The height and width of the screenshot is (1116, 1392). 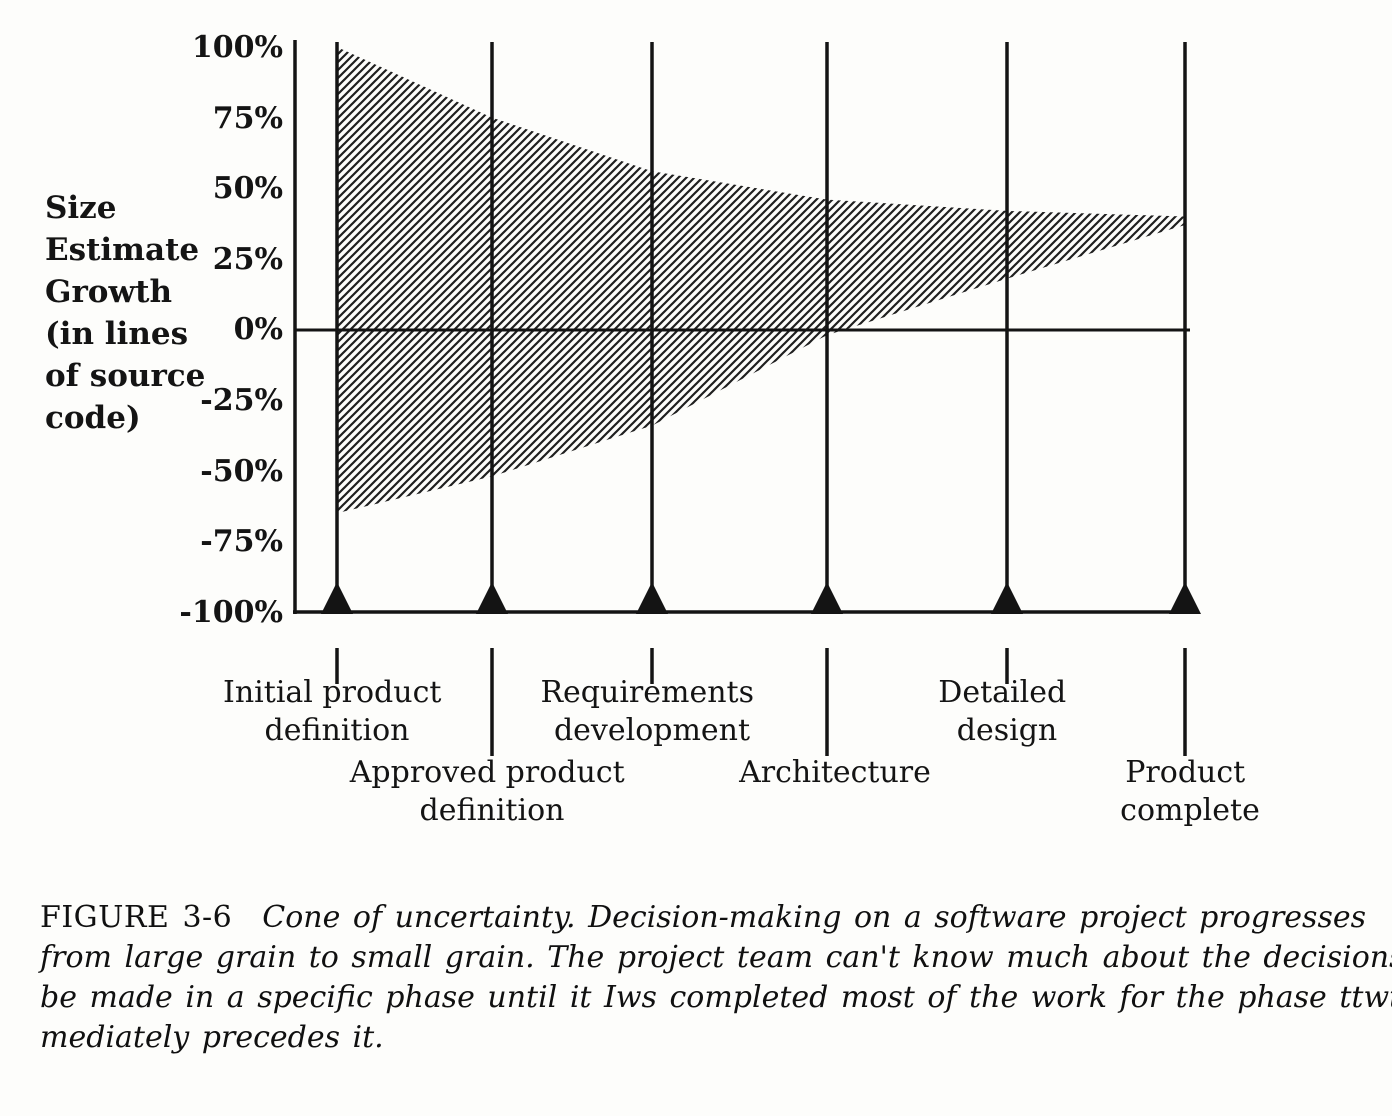 I want to click on y-tick-label: -50%, so click(x=241, y=471).